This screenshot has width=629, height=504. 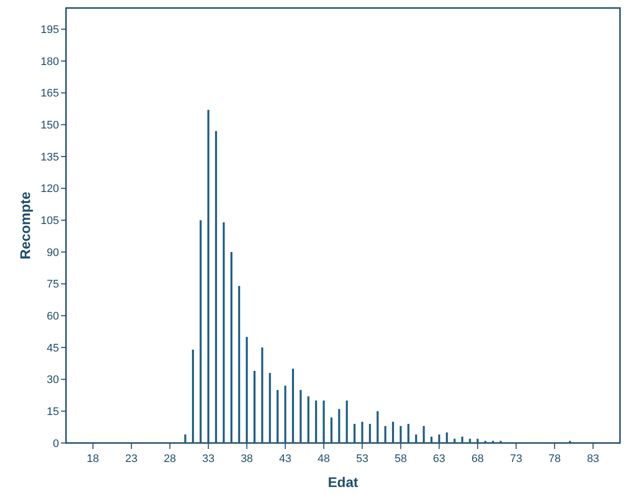 I want to click on x-tick-label: 38, so click(x=246, y=459).